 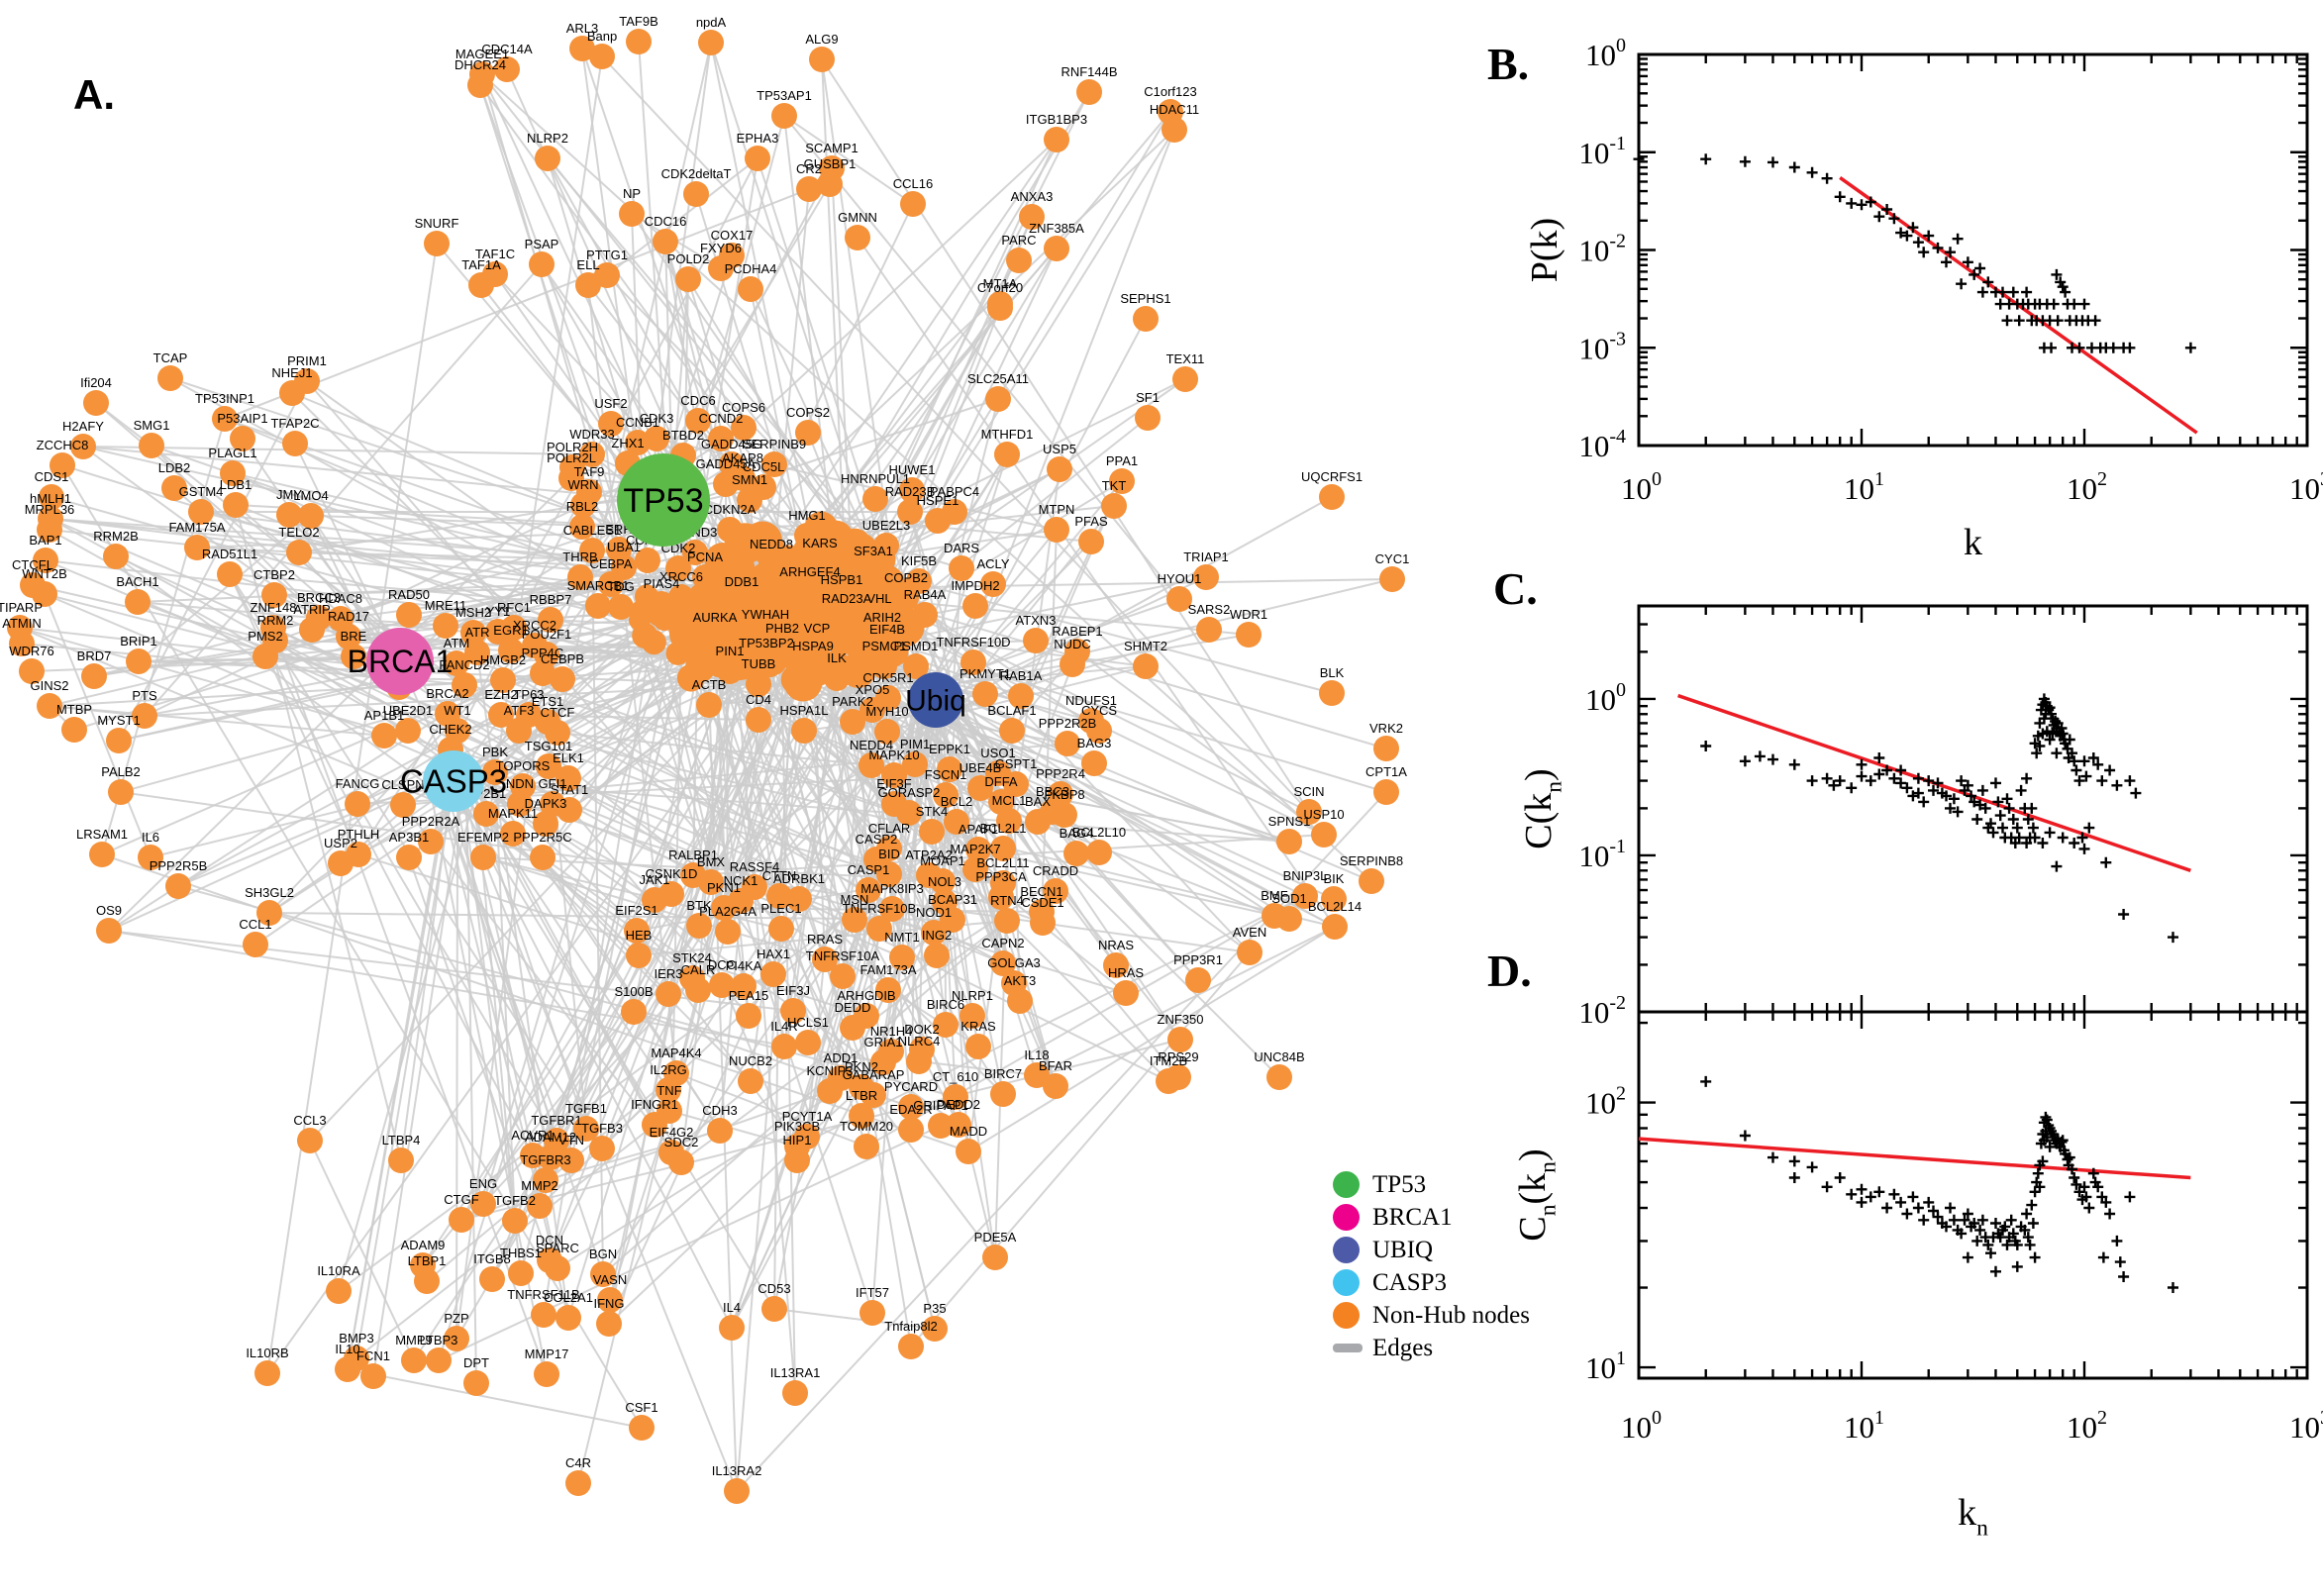 What do you see at coordinates (1602, 444) in the screenshot?
I see `y-tick-label: 10⁻⁴` at bounding box center [1602, 444].